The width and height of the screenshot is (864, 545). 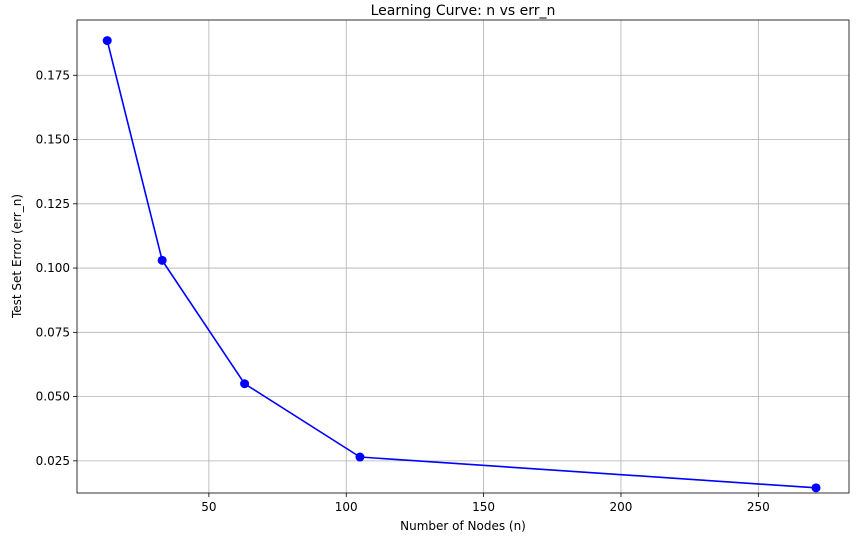 What do you see at coordinates (53, 75) in the screenshot?
I see `y-tick-label: 0.175` at bounding box center [53, 75].